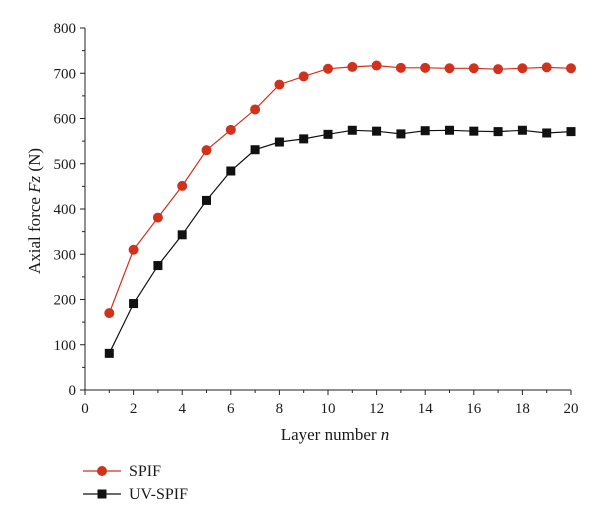 Image resolution: width=600 pixels, height=524 pixels. I want to click on legend-marker-uv-spif, so click(102, 494).